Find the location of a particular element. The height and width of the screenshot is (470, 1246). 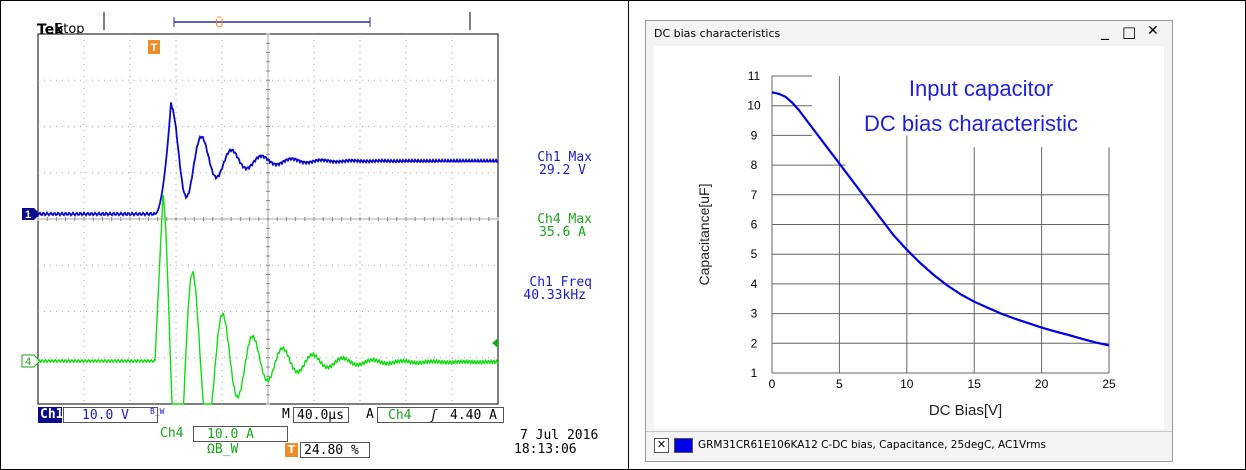

legend-checkbox: ✕ is located at coordinates (661, 445).